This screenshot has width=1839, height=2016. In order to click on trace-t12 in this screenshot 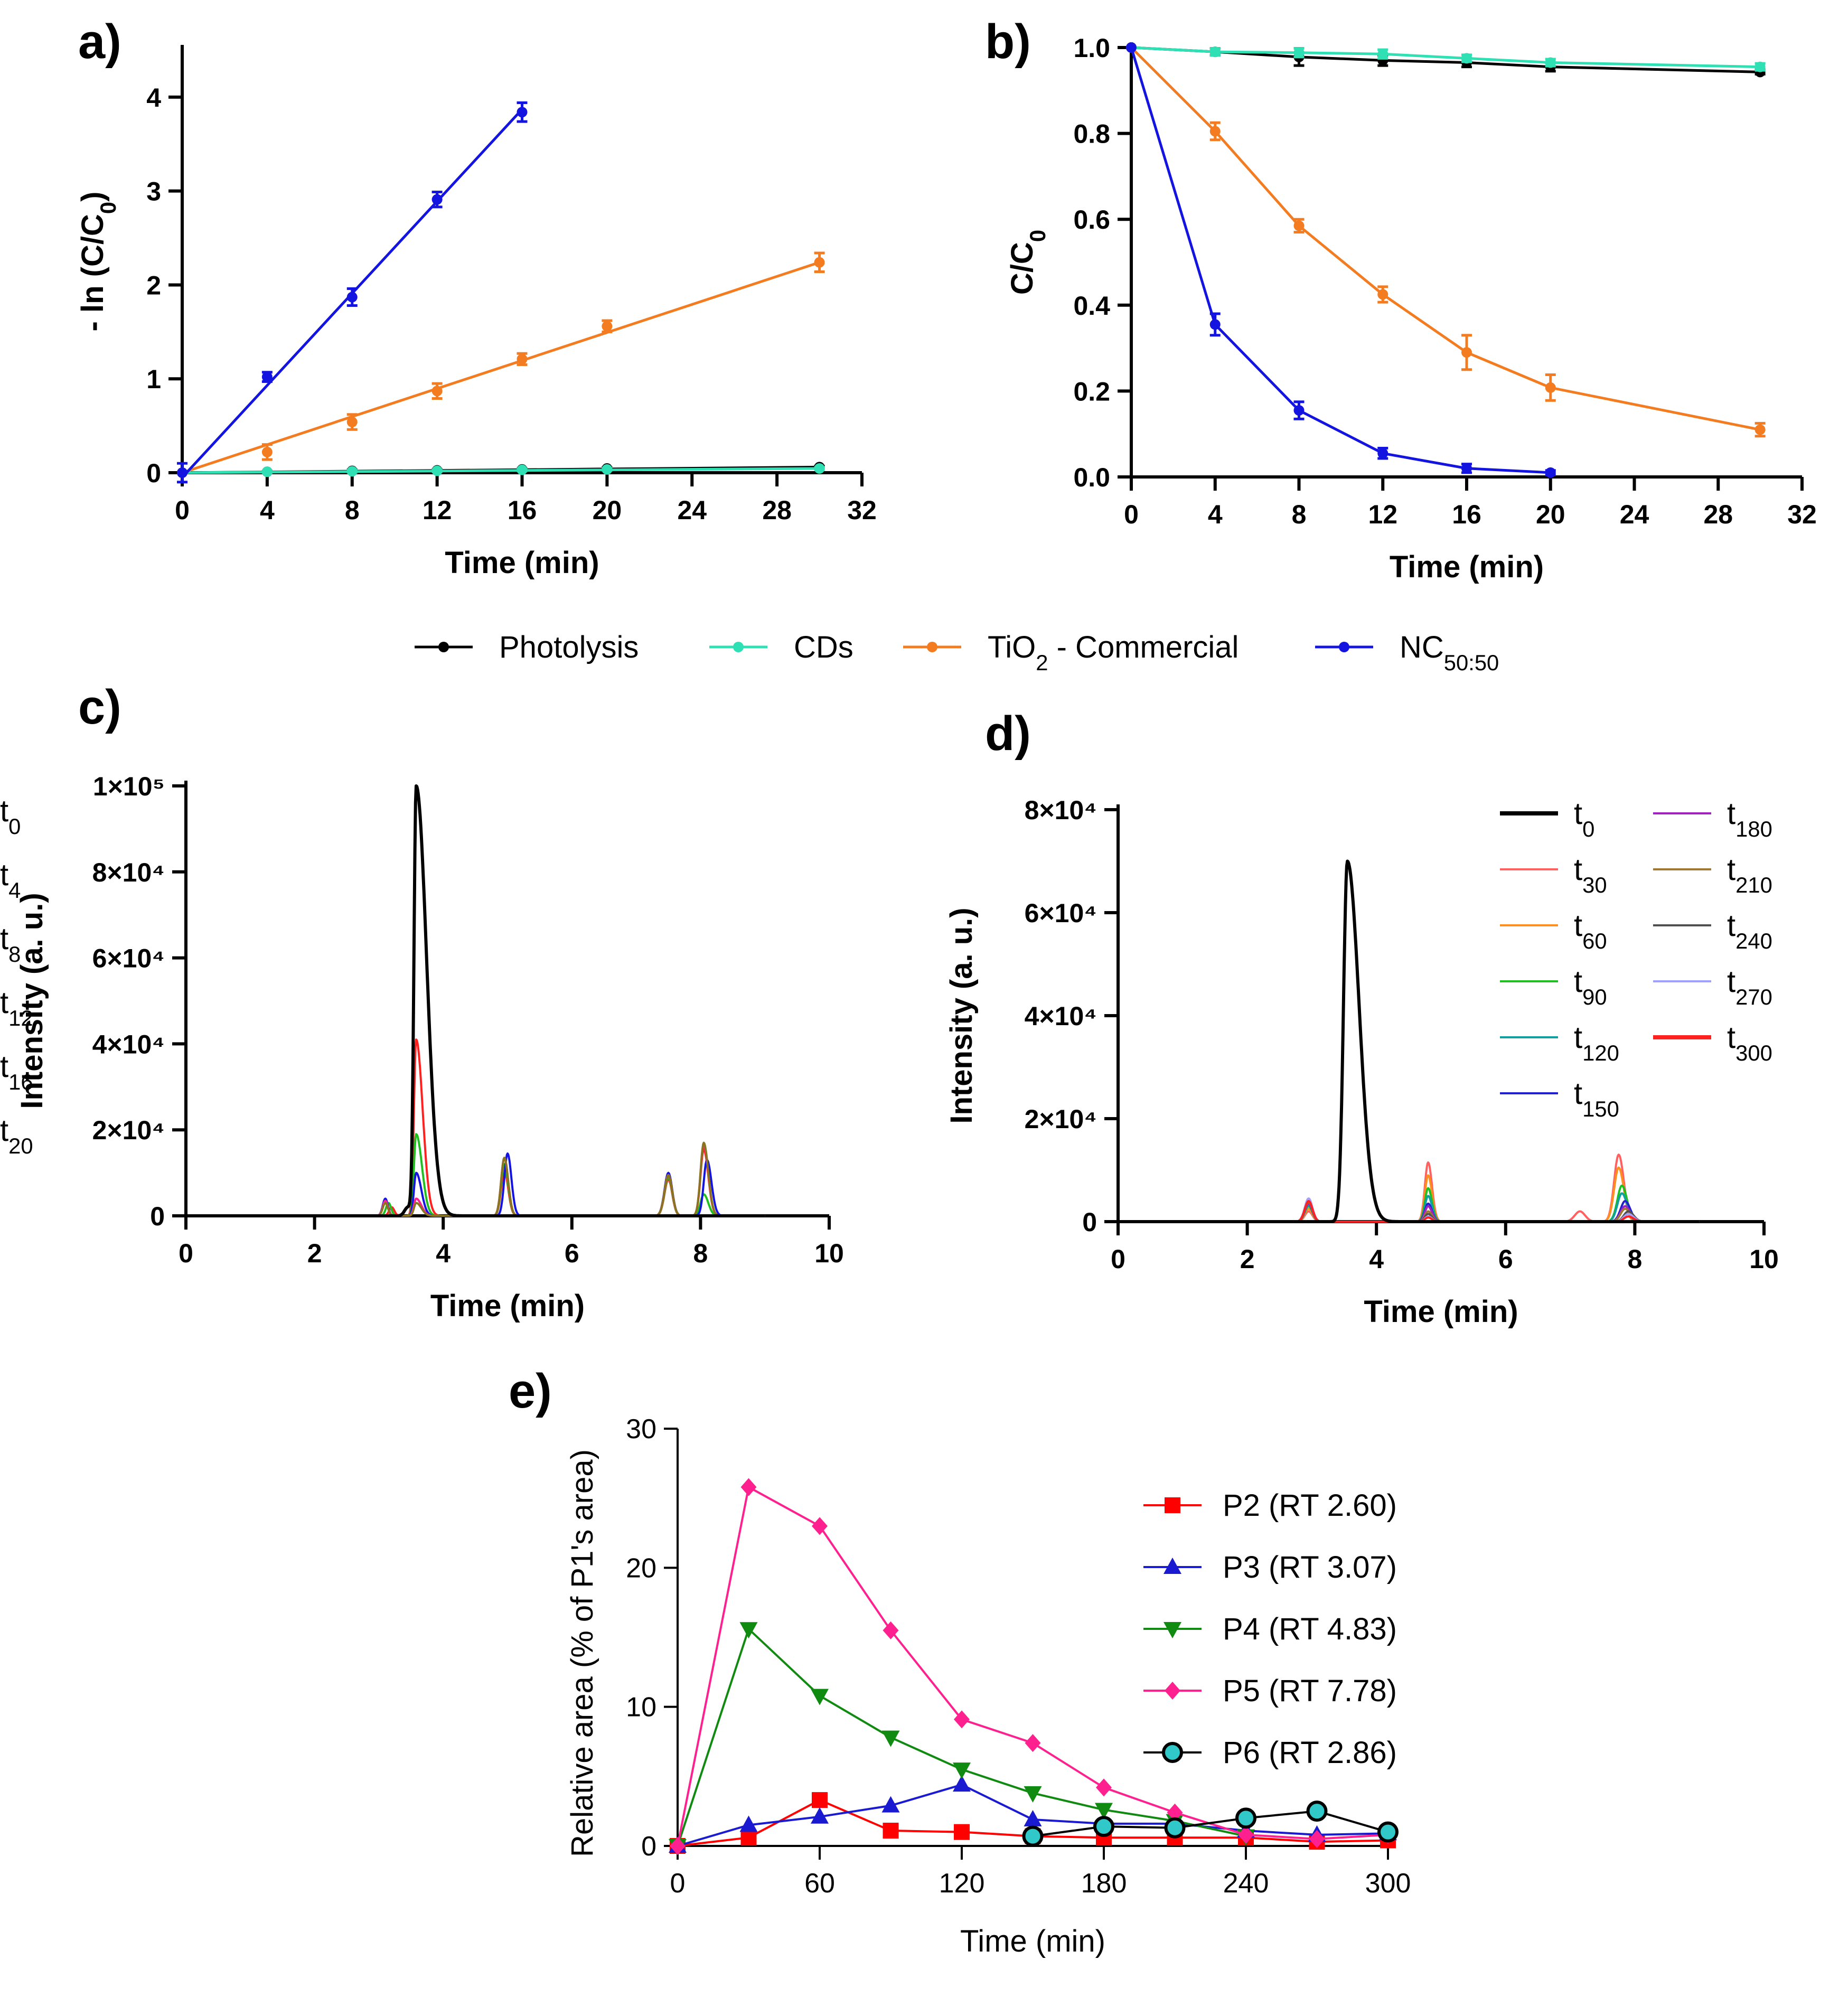, I will do `click(475, 1184)`.